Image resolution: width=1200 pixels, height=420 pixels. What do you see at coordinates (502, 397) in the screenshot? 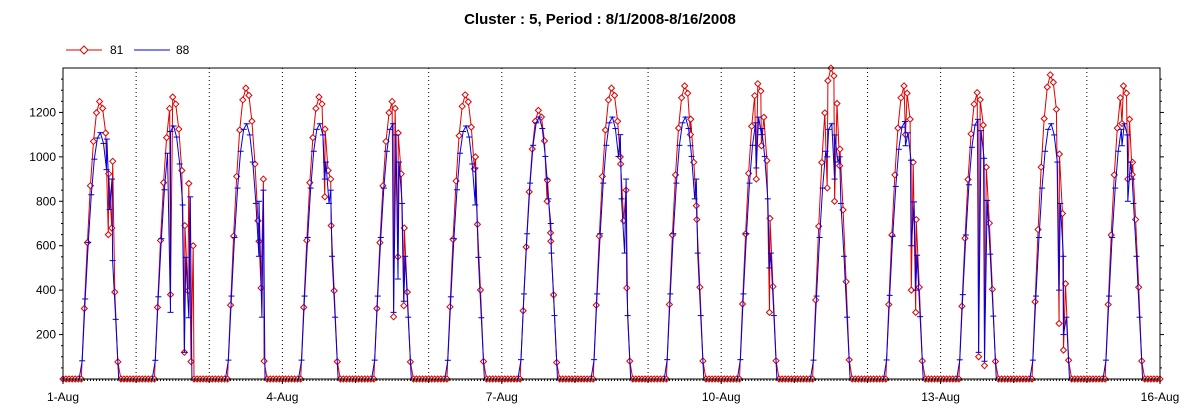
I see `x-tick-label-7-Aug: 7-Aug` at bounding box center [502, 397].